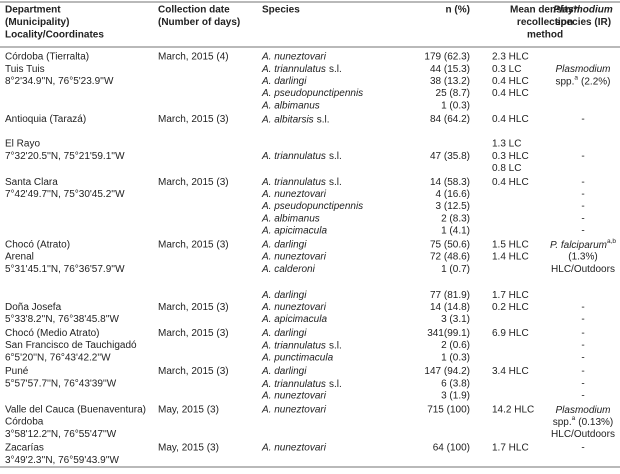 The width and height of the screenshot is (620, 474). What do you see at coordinates (510, 244) in the screenshot?
I see `density-cell: 1.5 HLC` at bounding box center [510, 244].